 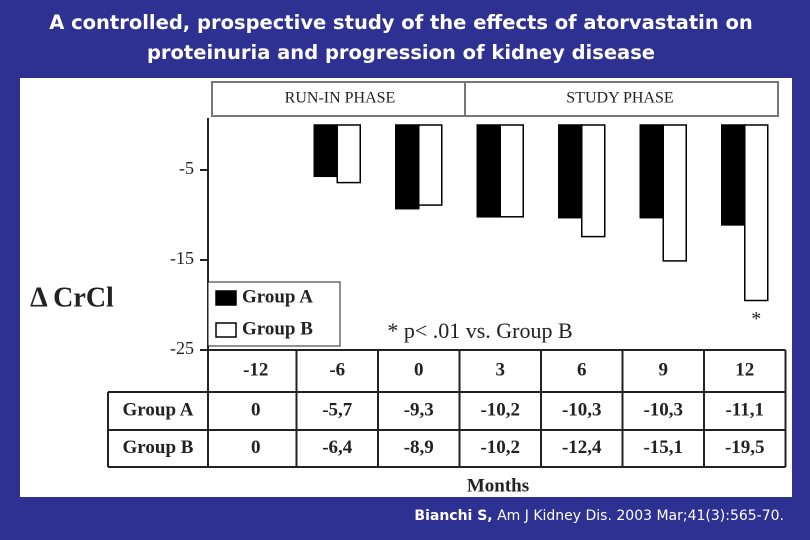 What do you see at coordinates (619, 98) in the screenshot?
I see `phase-label: STUDY PHASE` at bounding box center [619, 98].